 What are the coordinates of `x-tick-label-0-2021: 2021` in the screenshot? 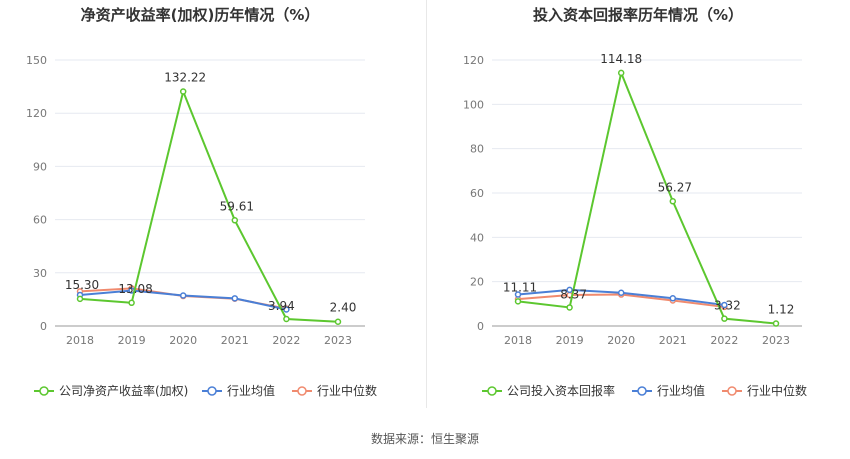 It's located at (235, 340).